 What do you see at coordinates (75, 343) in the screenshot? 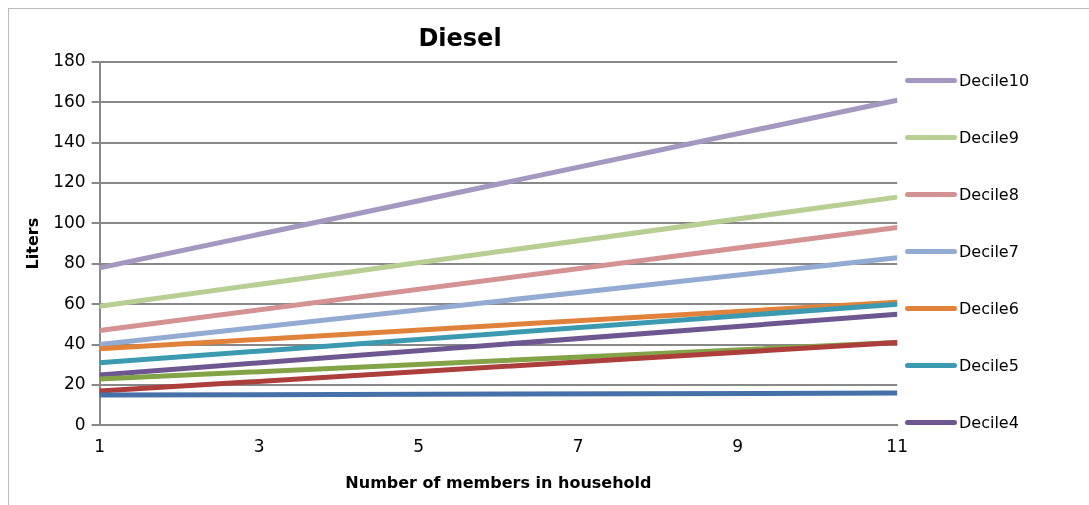
I see `y-tick-label: 40` at bounding box center [75, 343].